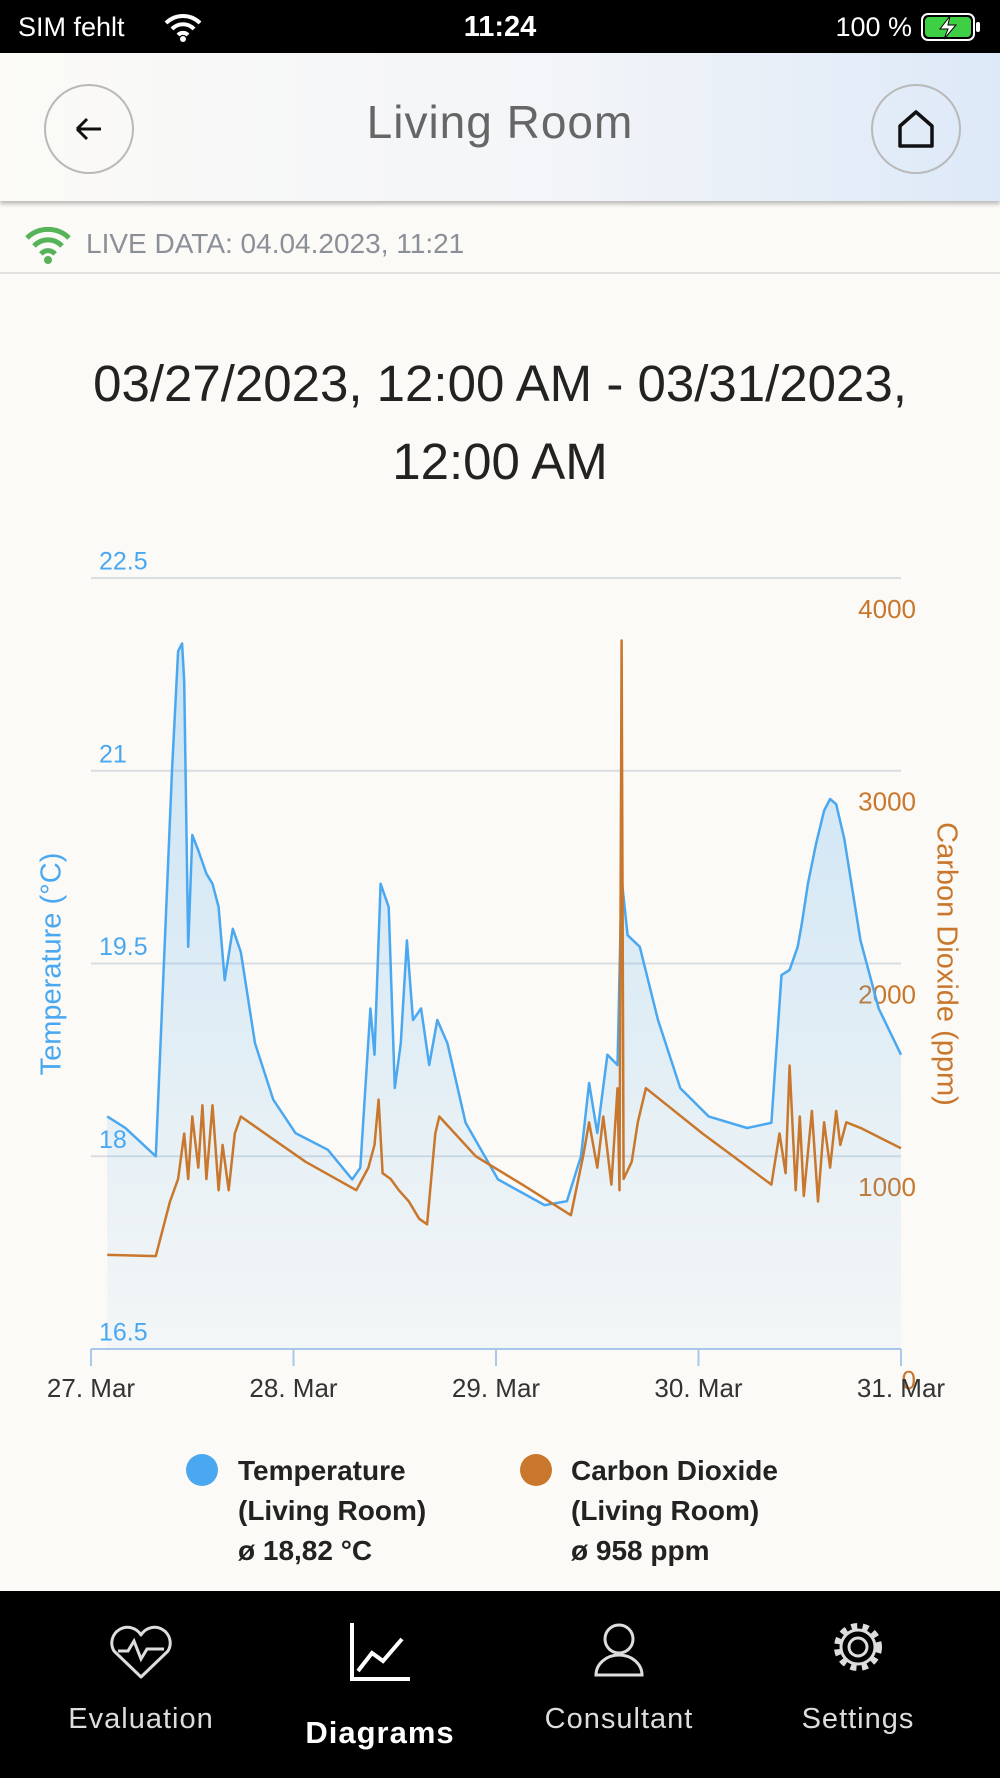  I want to click on x-tick-label: 28. Mar, so click(293, 1388).